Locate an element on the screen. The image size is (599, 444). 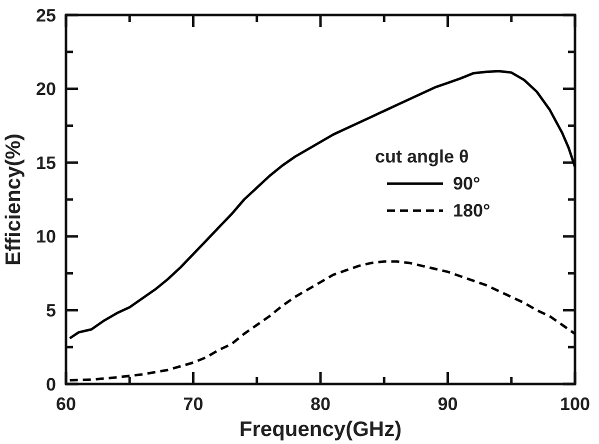
x-tick-label: 90 is located at coordinates (448, 404).